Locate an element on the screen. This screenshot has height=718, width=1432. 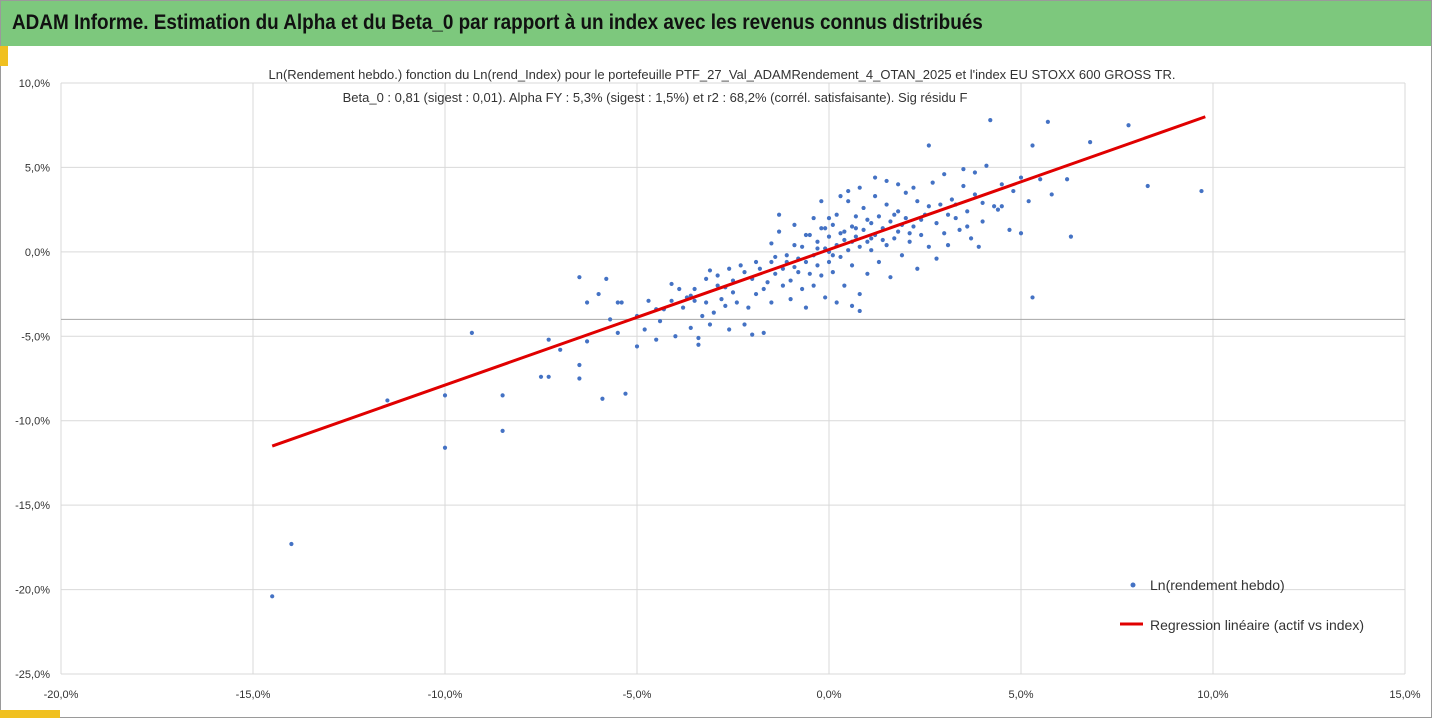
x-tick-label: 15,0% is located at coordinates (1404, 695).